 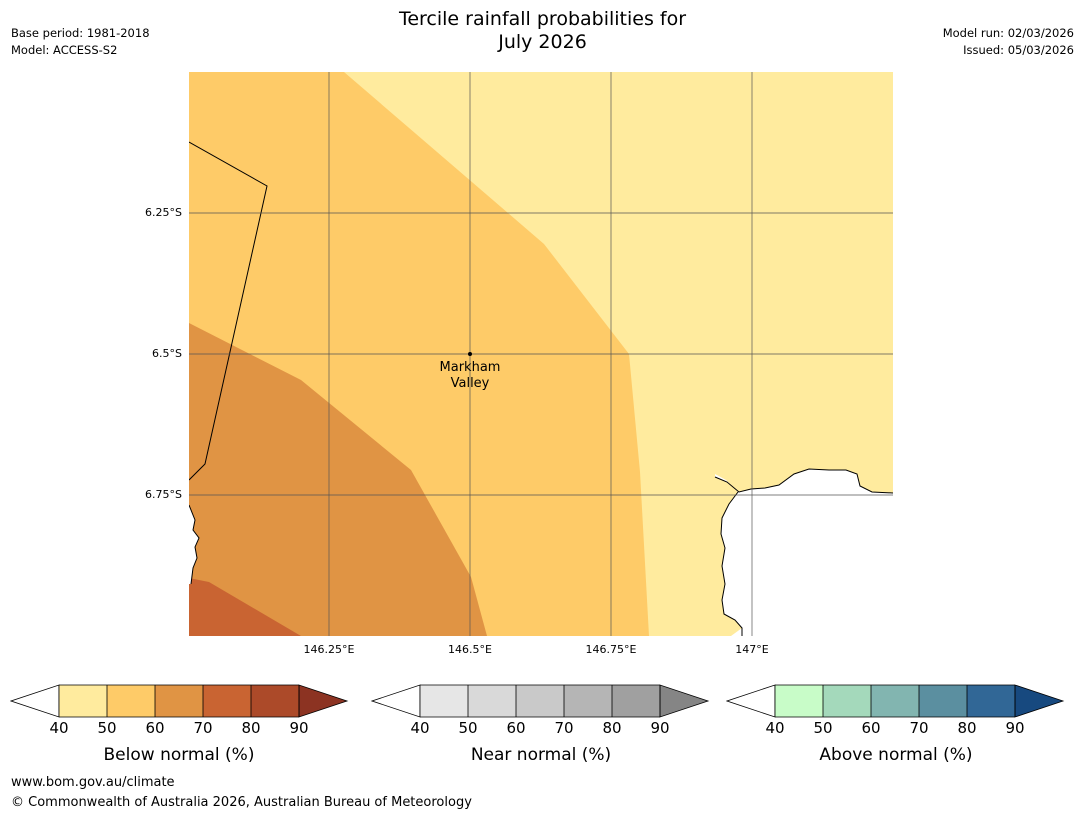 What do you see at coordinates (541, 755) in the screenshot?
I see `colorbar-near-title: Near normal (%)` at bounding box center [541, 755].